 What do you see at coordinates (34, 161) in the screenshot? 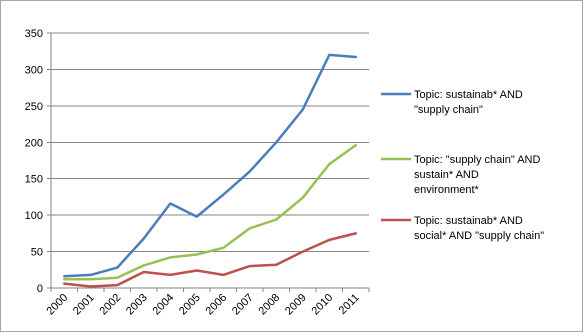
I see `y-tick-labels: 0 50 100 150 200 250 300 350` at bounding box center [34, 161].